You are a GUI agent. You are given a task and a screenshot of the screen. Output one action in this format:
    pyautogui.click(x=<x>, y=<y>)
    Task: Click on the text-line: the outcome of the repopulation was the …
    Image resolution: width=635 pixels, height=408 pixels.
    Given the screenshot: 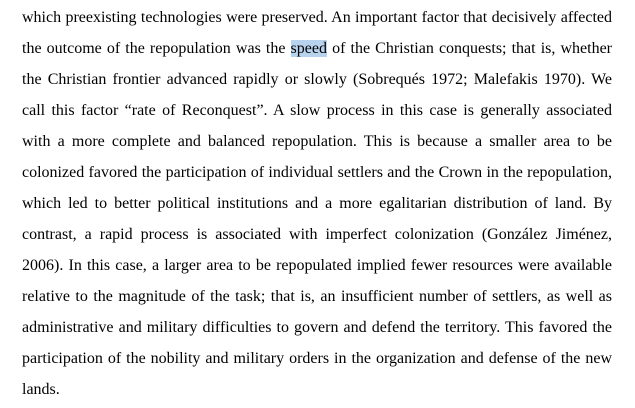 What is the action you would take?
    pyautogui.click(x=317, y=48)
    